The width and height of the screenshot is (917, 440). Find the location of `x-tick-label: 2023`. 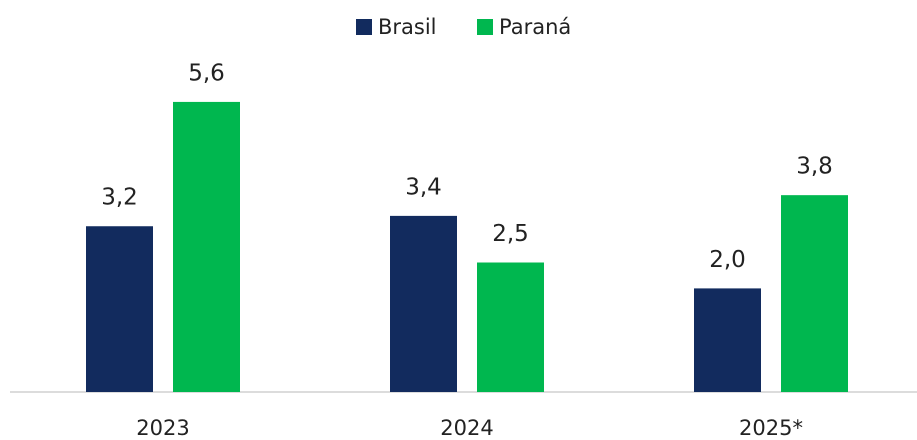

x-tick-label: 2023 is located at coordinates (162, 428).